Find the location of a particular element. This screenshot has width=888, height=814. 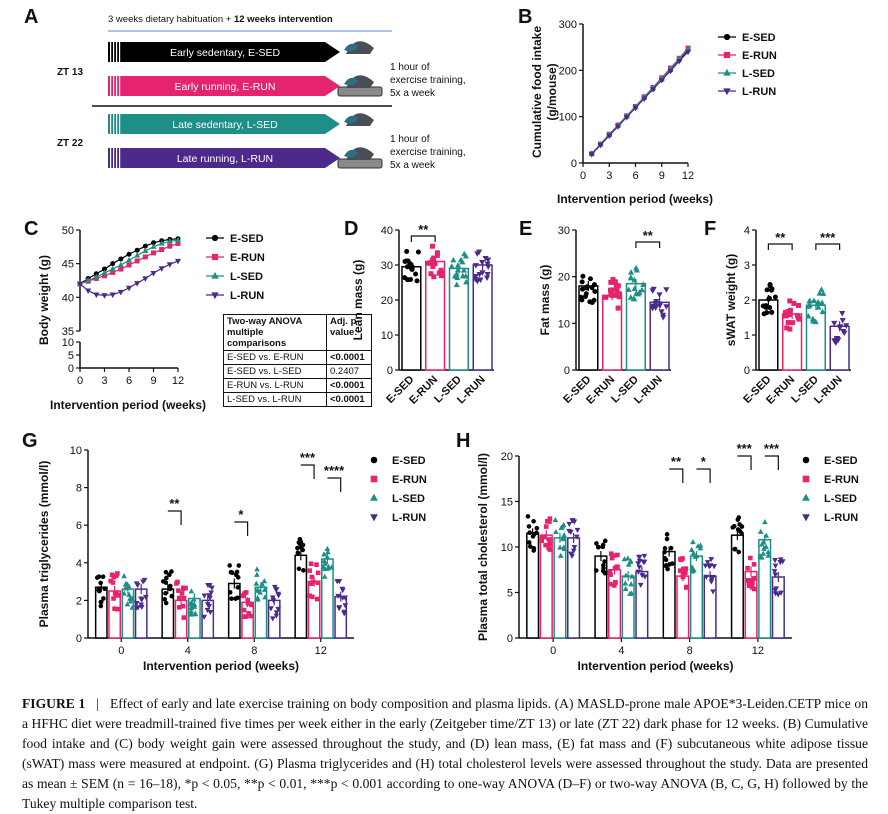

group-arrow is located at coordinates (224, 124).